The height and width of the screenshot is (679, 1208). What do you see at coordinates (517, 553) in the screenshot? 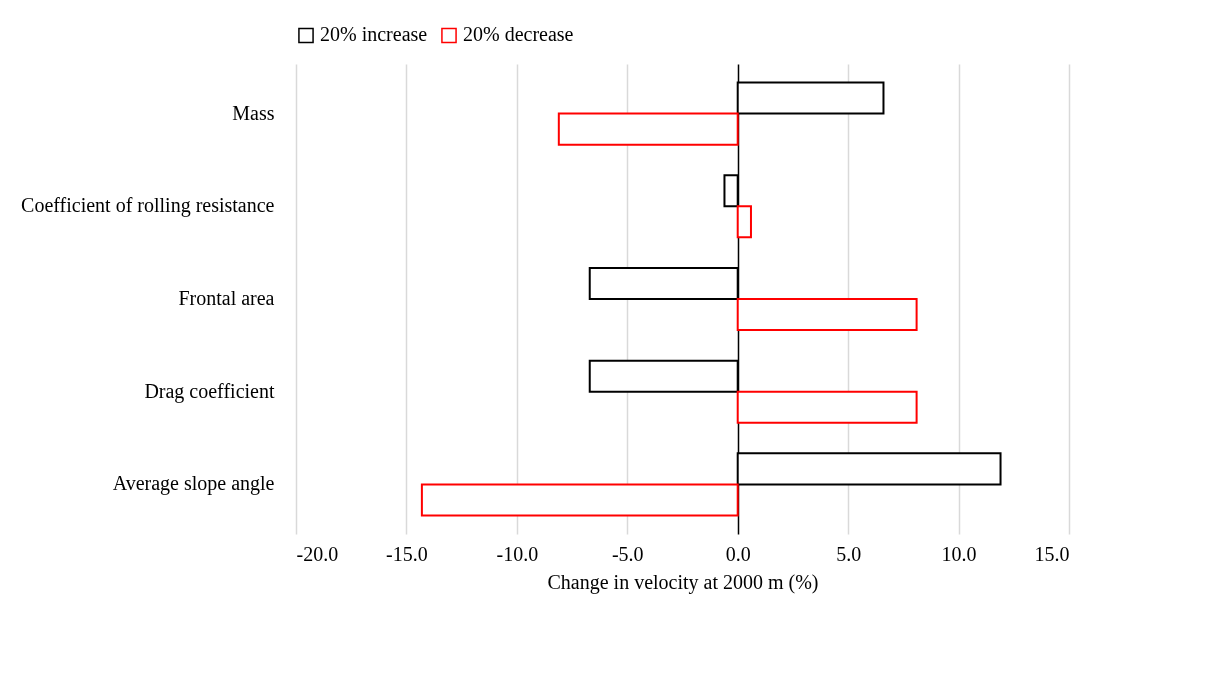
I see `x-tick-label: -10.0` at bounding box center [517, 553].